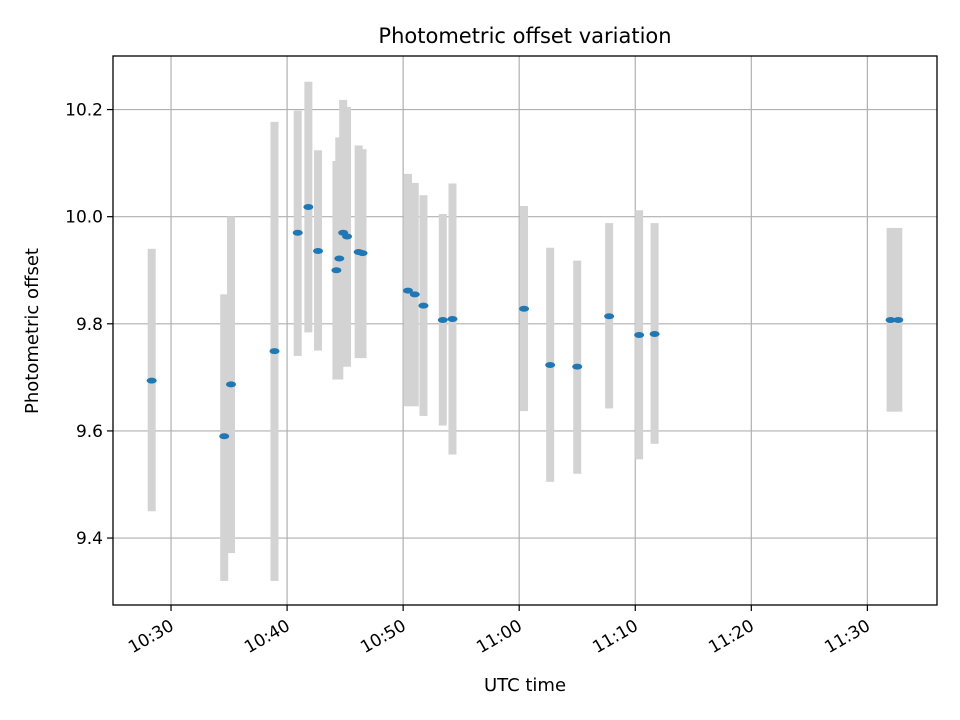  Describe the element at coordinates (32, 331) in the screenshot. I see `y-axis-label: Photometric offset` at that location.